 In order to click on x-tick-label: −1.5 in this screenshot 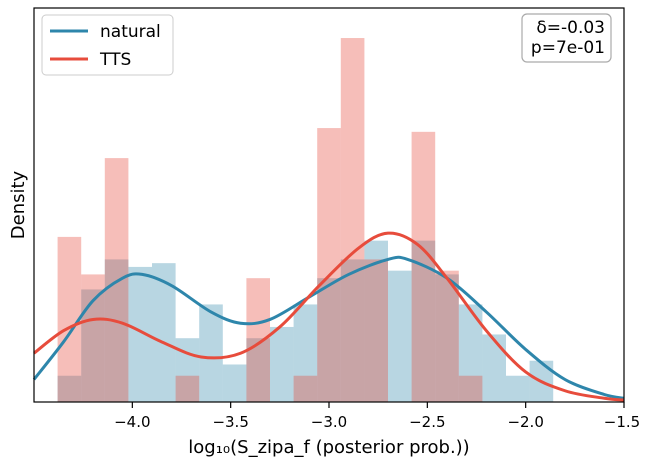, I will do `click(622, 422)`.